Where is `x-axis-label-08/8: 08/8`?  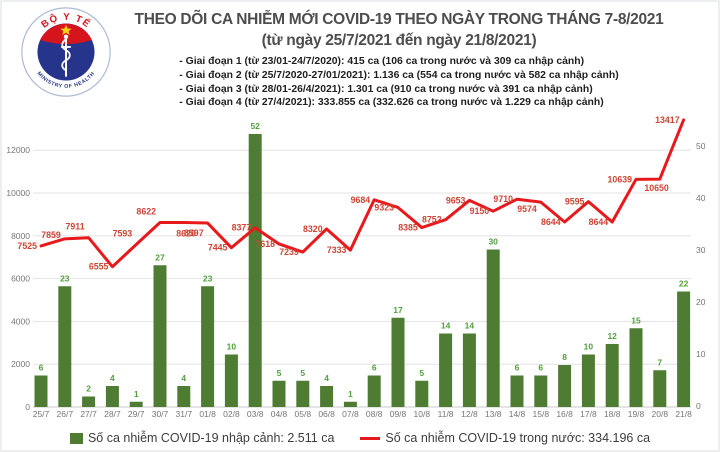 x-axis-label-08/8: 08/8 is located at coordinates (374, 414).